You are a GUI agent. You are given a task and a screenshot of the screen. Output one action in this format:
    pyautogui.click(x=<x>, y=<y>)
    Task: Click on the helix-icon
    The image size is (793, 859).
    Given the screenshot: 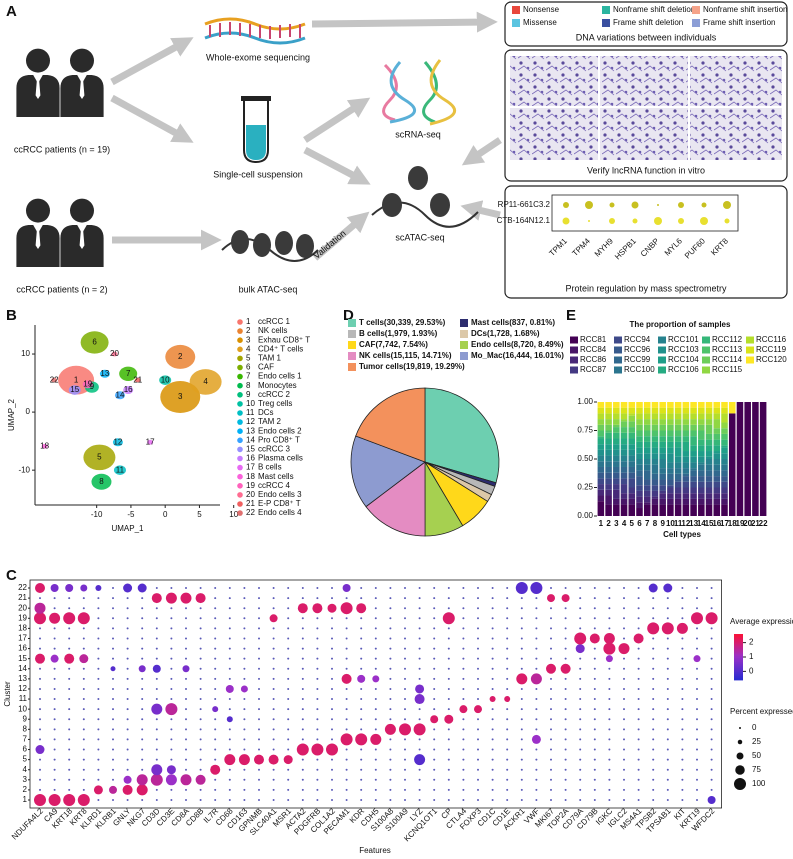 What is the action you would take?
    pyautogui.click(x=419, y=92)
    